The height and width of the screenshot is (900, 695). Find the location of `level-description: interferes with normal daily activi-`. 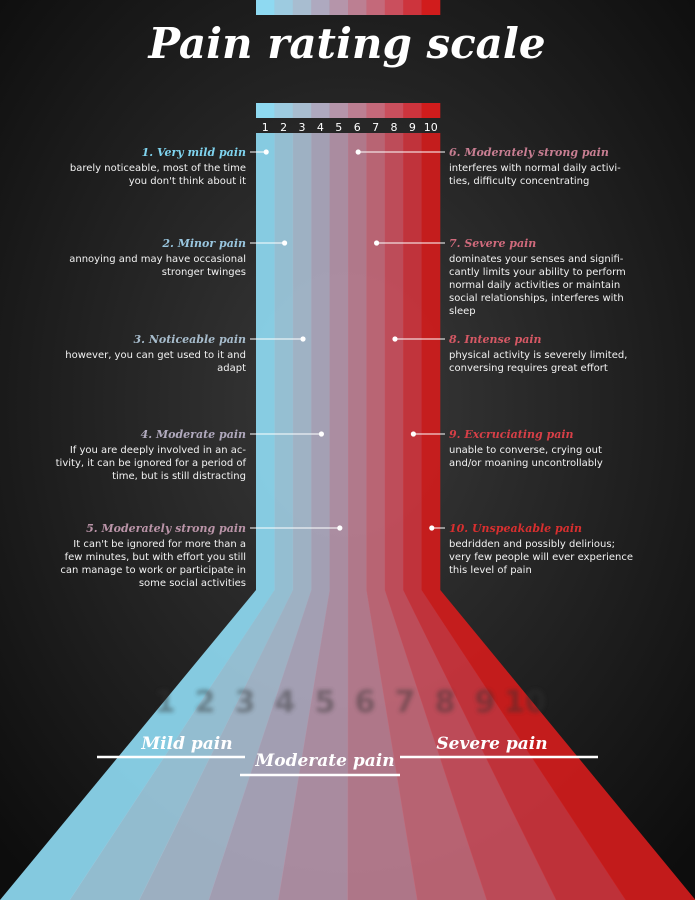

level-description: interferes with normal daily activi- is located at coordinates (535, 168).